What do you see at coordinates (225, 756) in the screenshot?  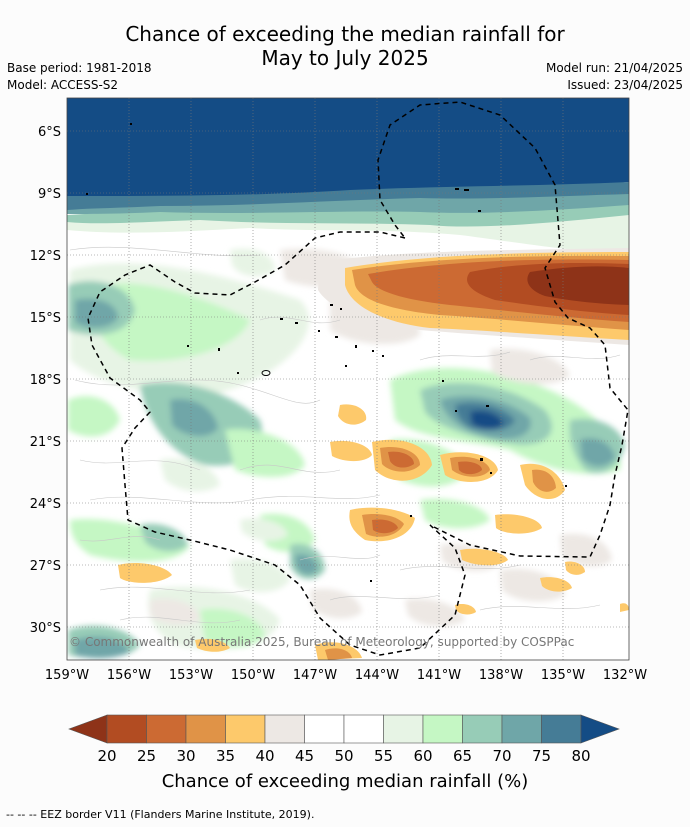 I see `colorbar-tick-label: 35` at bounding box center [225, 756].